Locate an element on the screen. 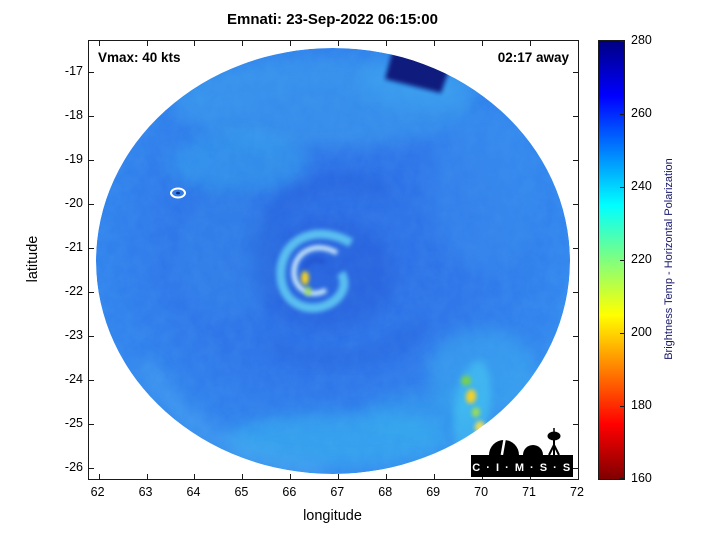 The width and height of the screenshot is (720, 540). y-tick-label: -22 is located at coordinates (73, 290).